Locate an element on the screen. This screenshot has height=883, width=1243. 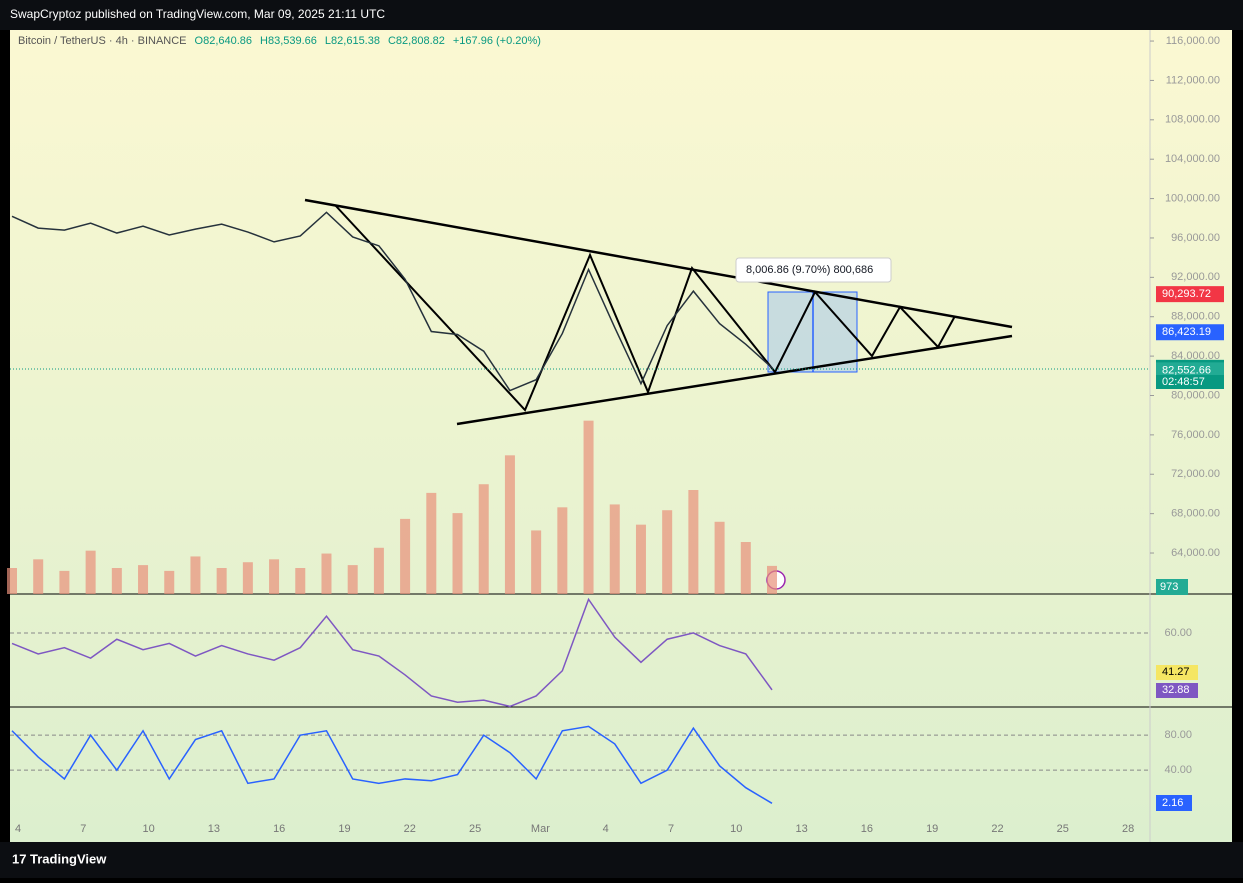
y-tick-label: 80.00 is located at coordinates (1178, 735).